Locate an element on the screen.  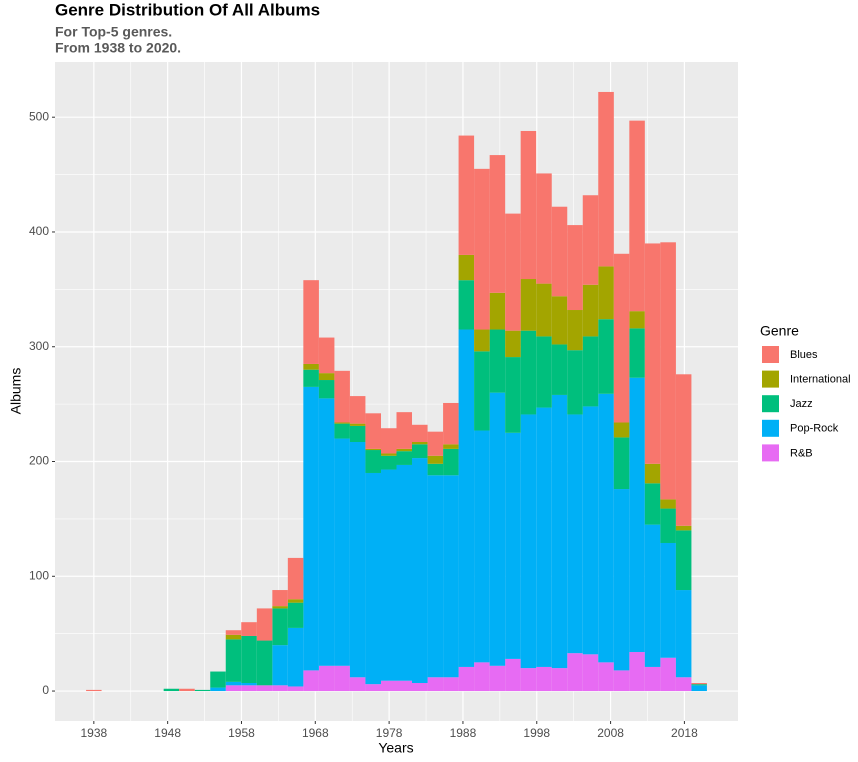
legend-label: International is located at coordinates (820, 380).